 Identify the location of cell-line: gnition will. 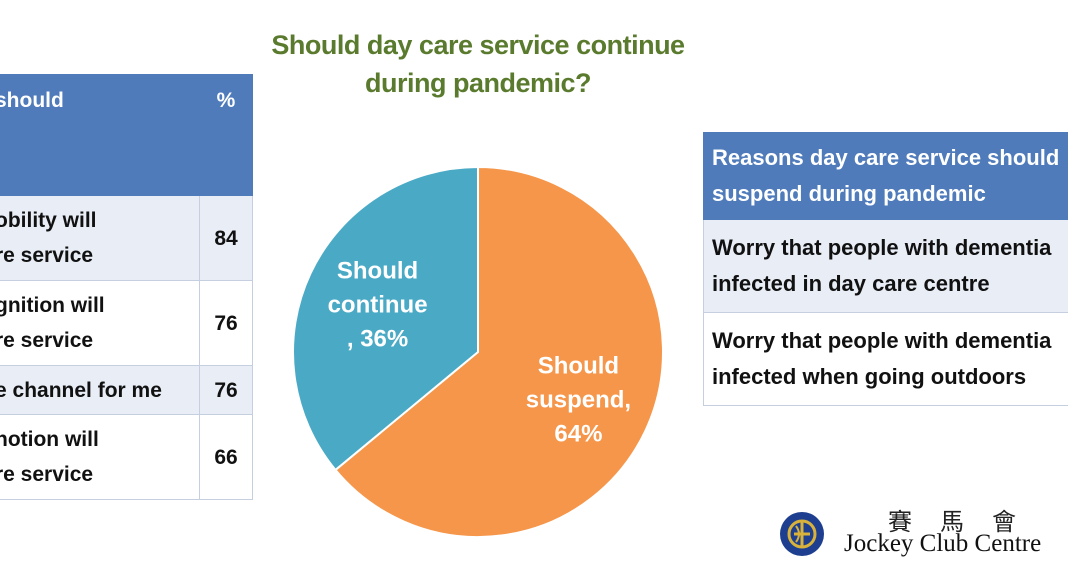
(52, 305).